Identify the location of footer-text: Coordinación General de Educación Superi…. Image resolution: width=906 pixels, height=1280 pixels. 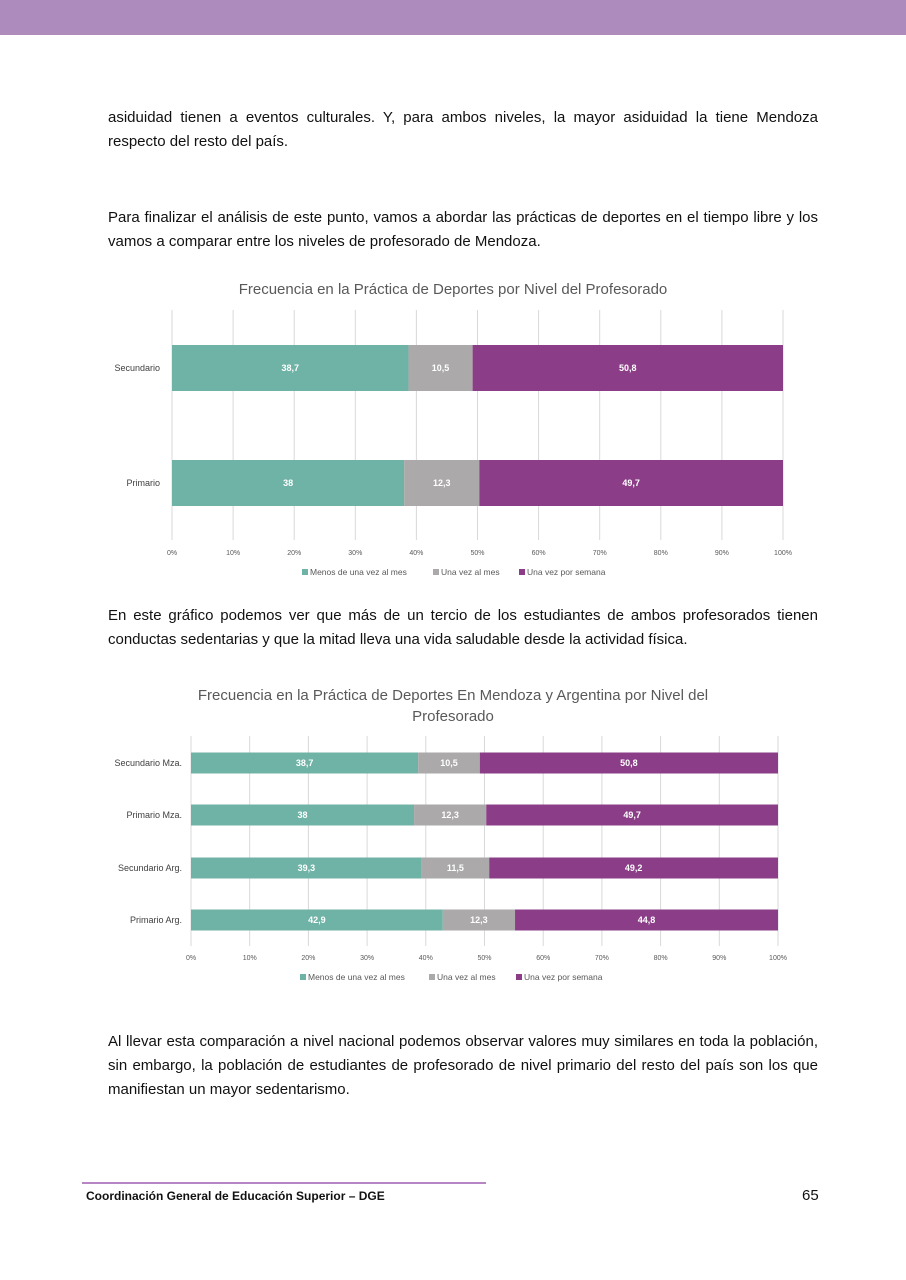
(235, 1196).